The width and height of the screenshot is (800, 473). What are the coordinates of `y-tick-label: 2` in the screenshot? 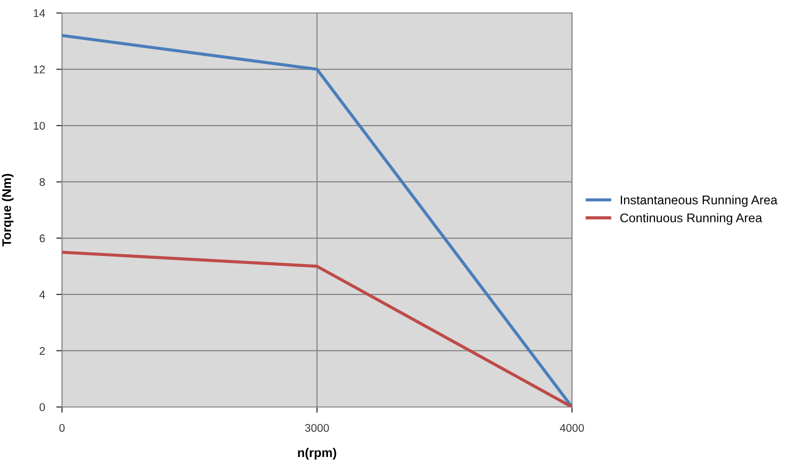 It's located at (42, 350).